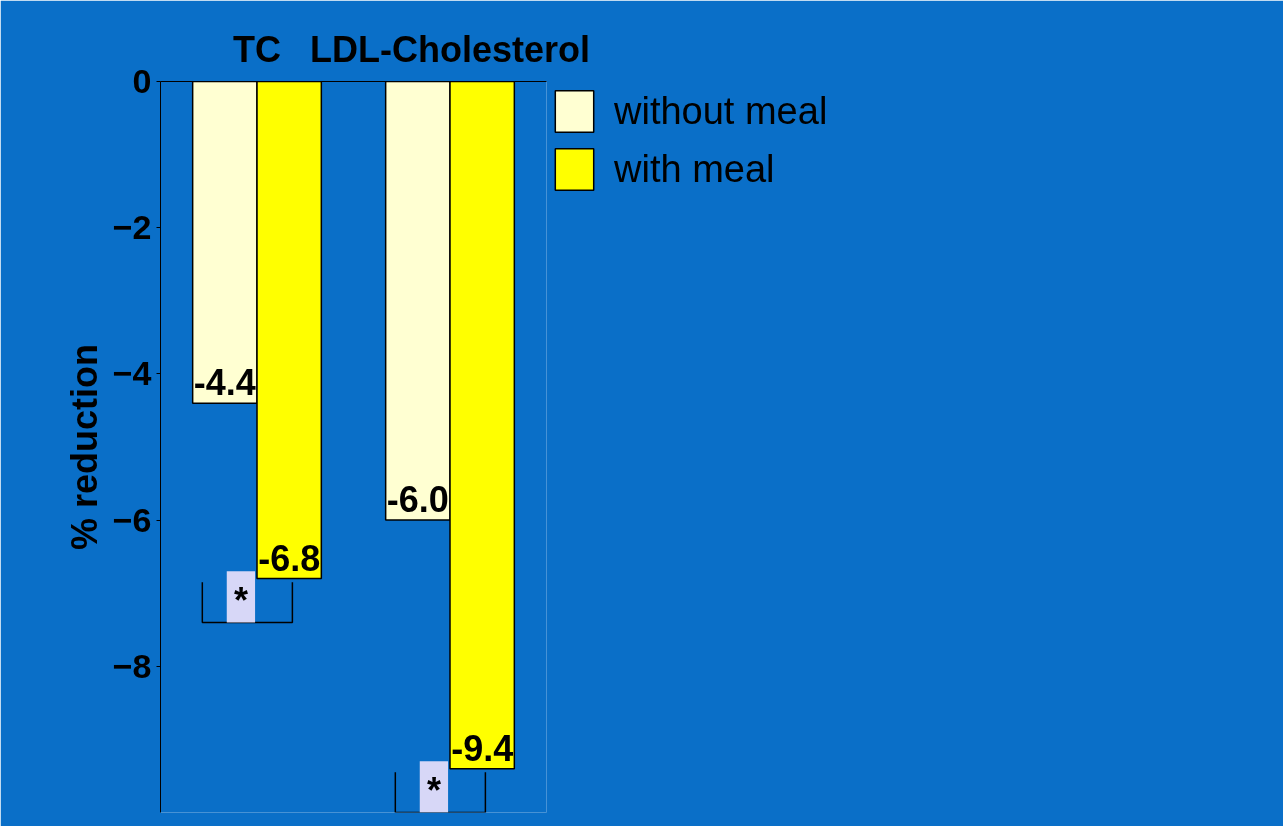 The height and width of the screenshot is (826, 1283). I want to click on data-label: -4.4, so click(224, 383).